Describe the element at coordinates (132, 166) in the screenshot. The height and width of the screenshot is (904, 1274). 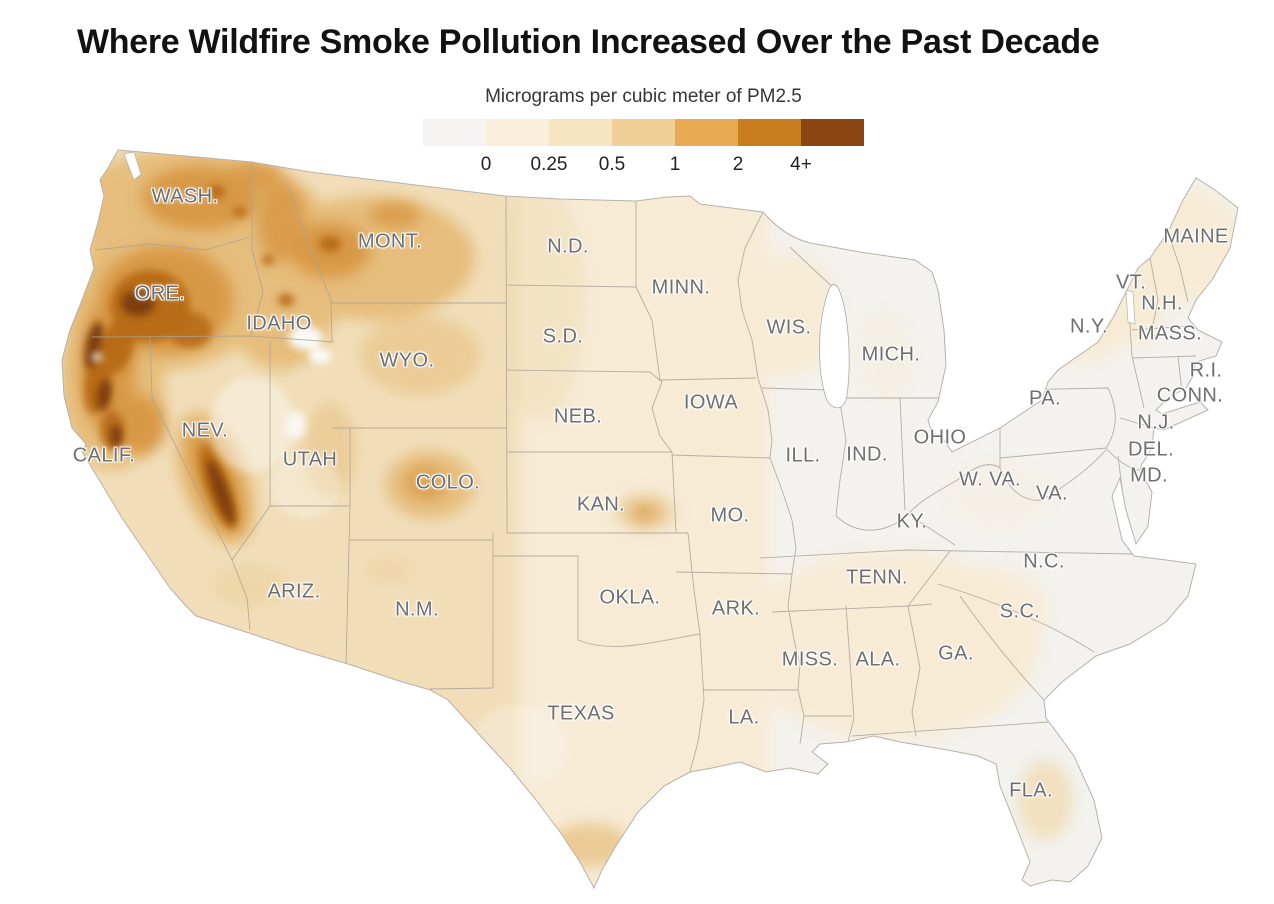
I see `puget-sound` at that location.